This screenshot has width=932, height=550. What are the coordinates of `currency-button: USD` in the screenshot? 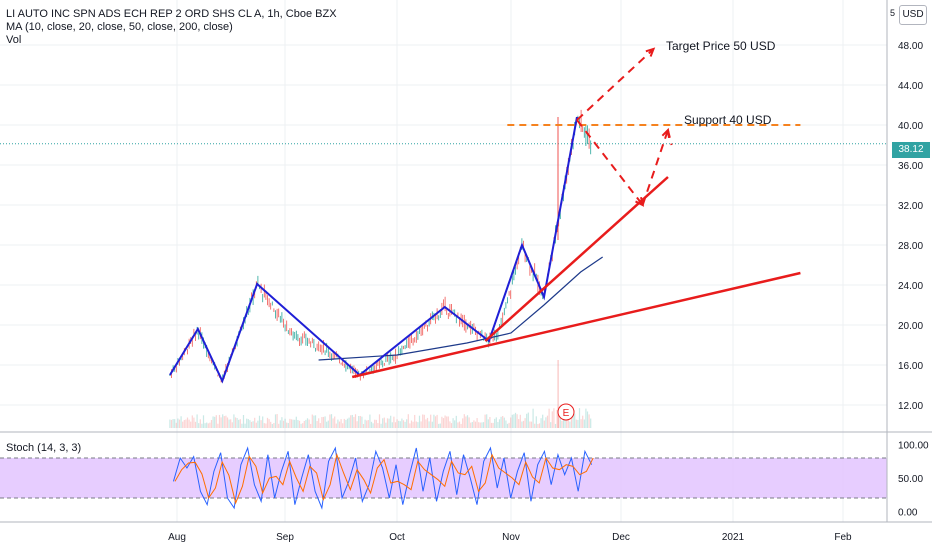 It's located at (913, 15).